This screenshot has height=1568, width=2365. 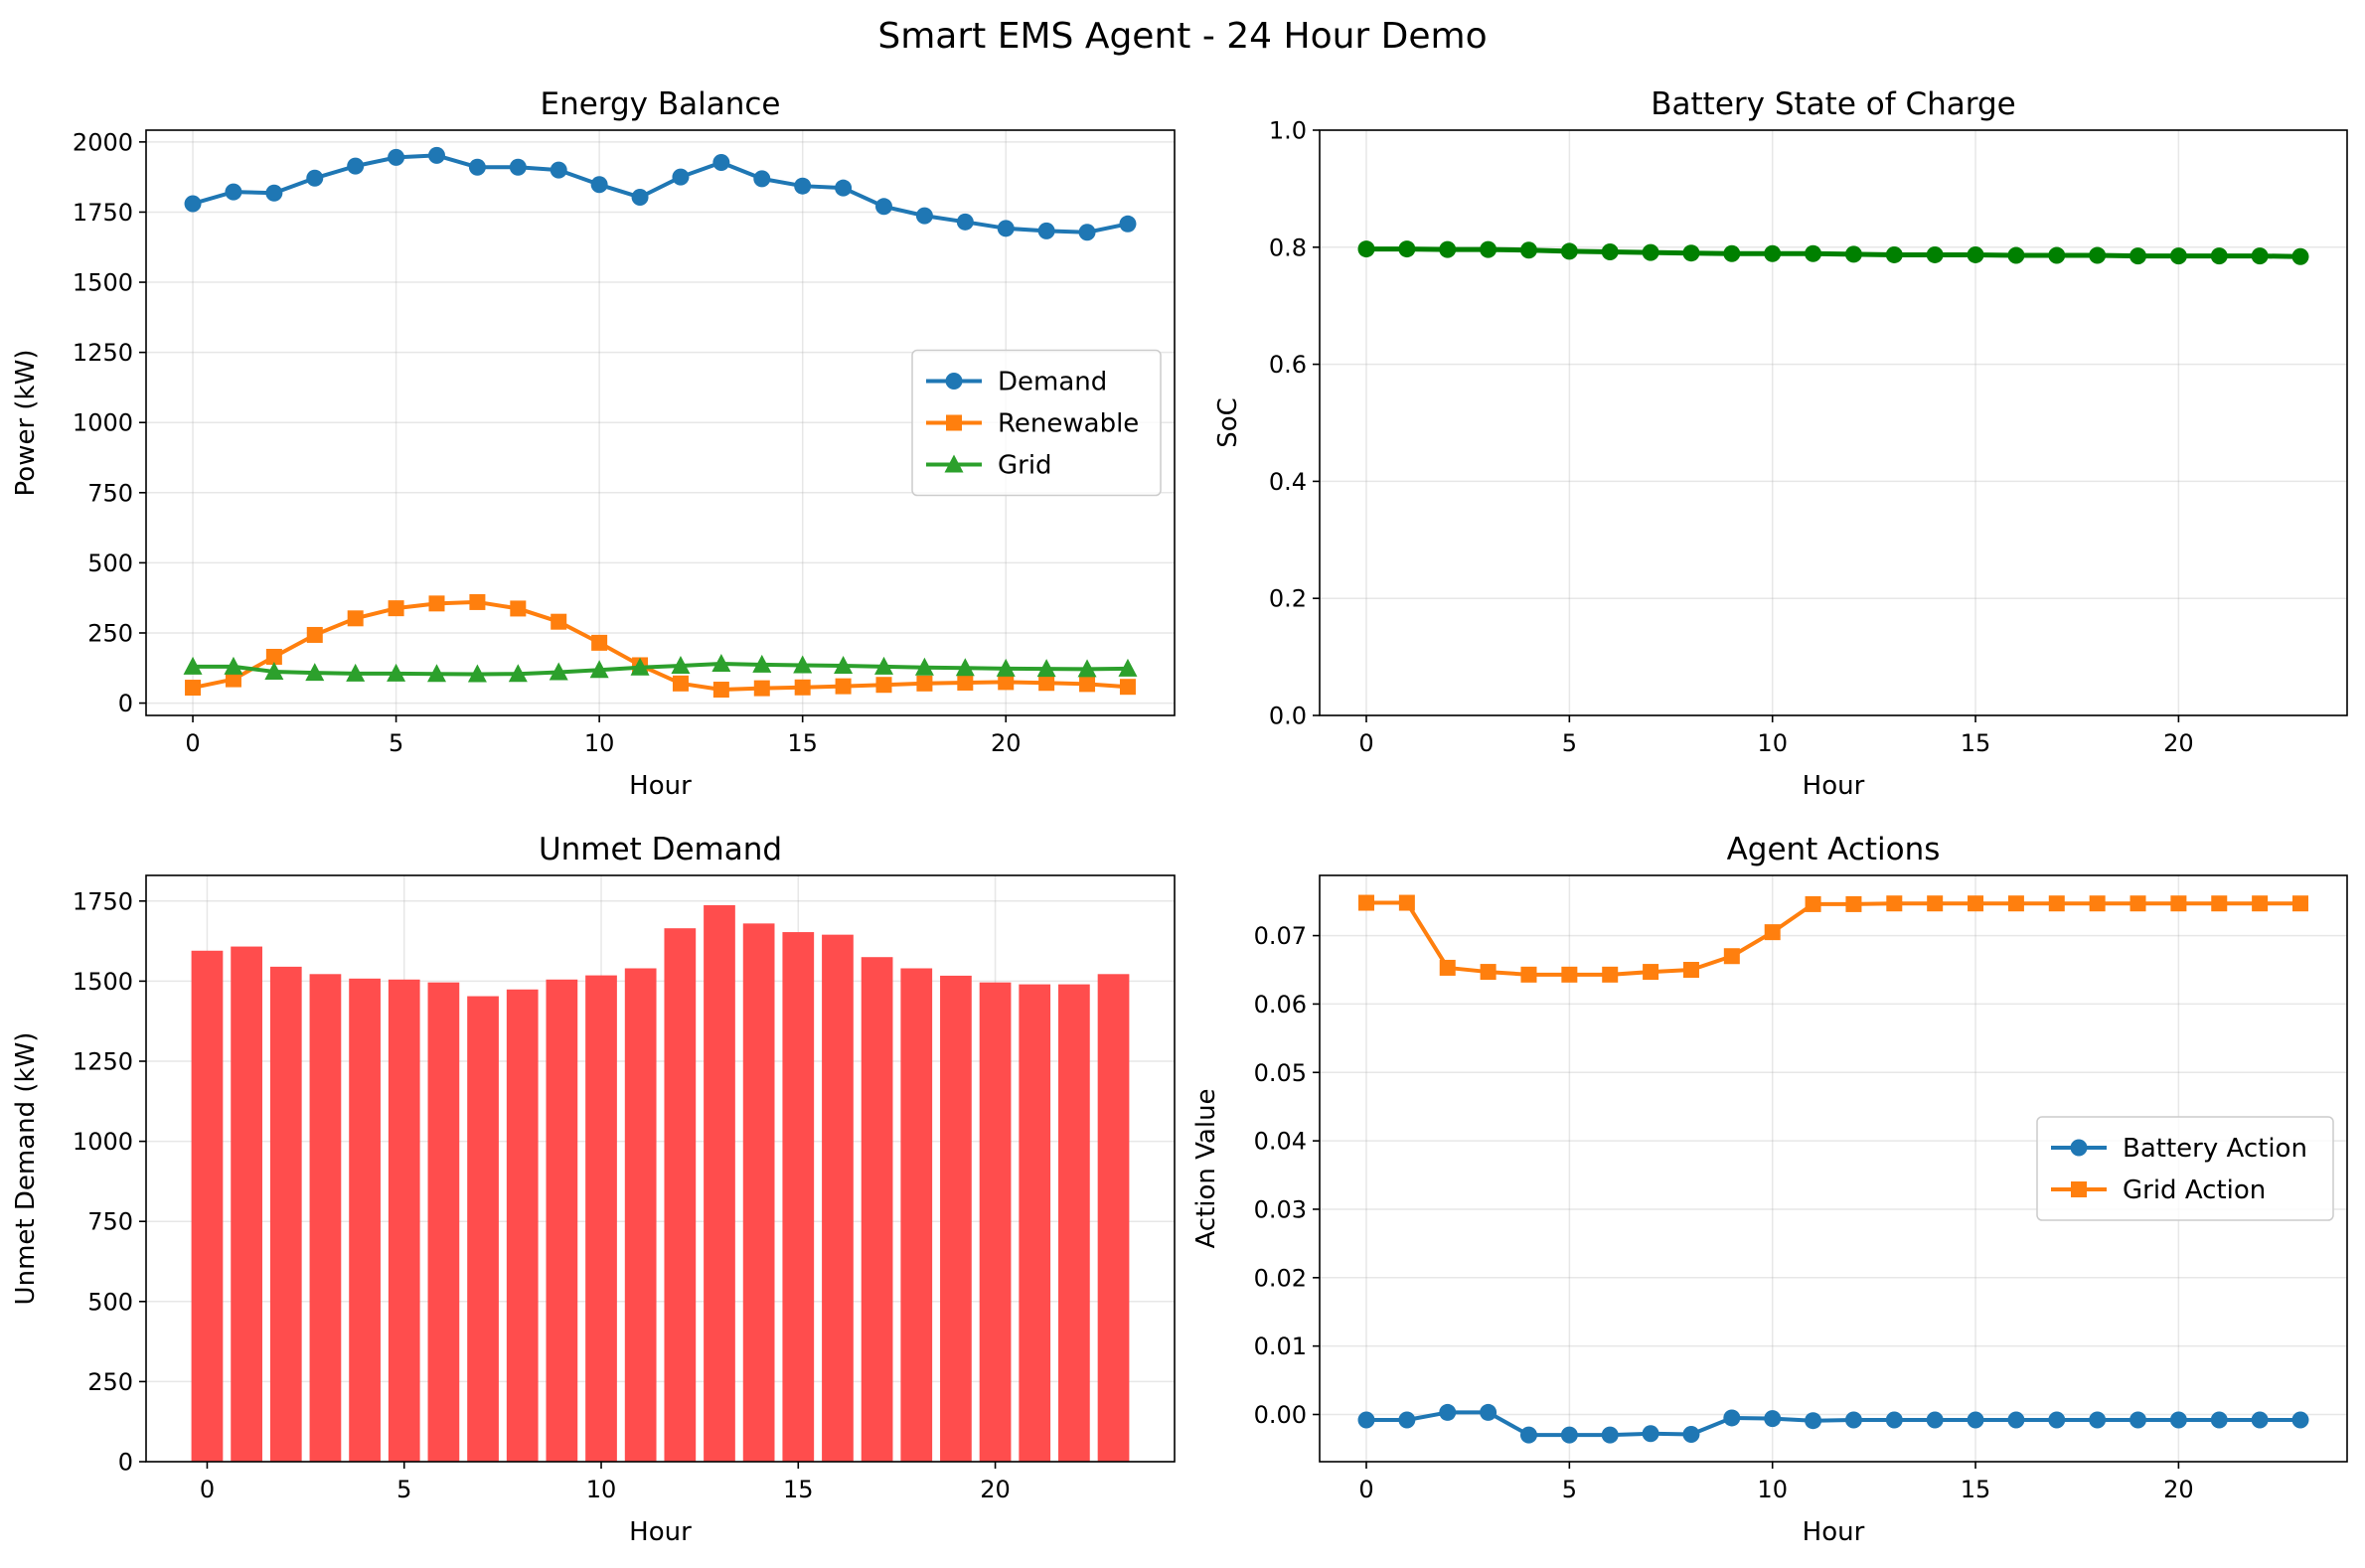 I want to click on x-tick-label: 5, so click(x=1569, y=1489).